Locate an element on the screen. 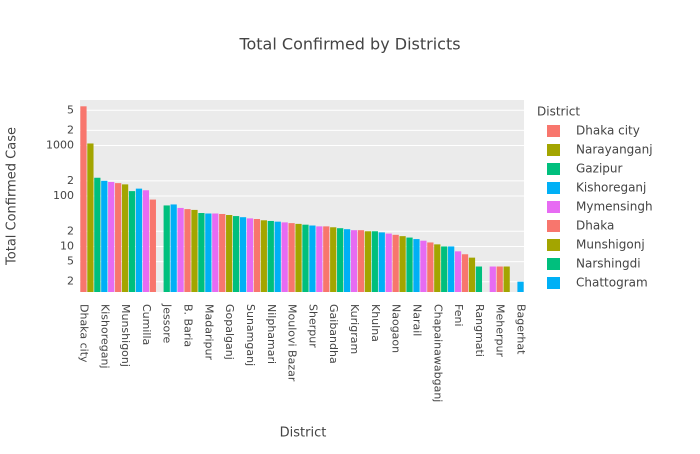  legend-label: Kishoreganj is located at coordinates (611, 188).